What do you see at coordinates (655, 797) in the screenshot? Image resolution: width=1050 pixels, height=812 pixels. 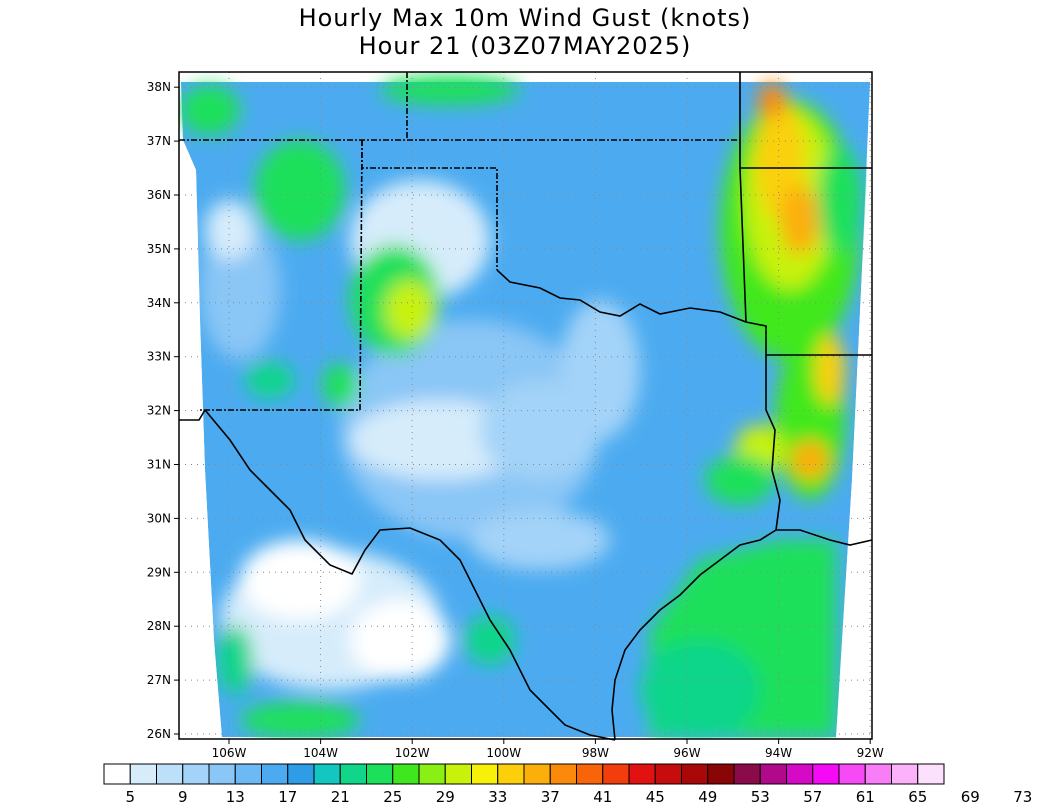 I see `colorbar-label: 45` at bounding box center [655, 797].